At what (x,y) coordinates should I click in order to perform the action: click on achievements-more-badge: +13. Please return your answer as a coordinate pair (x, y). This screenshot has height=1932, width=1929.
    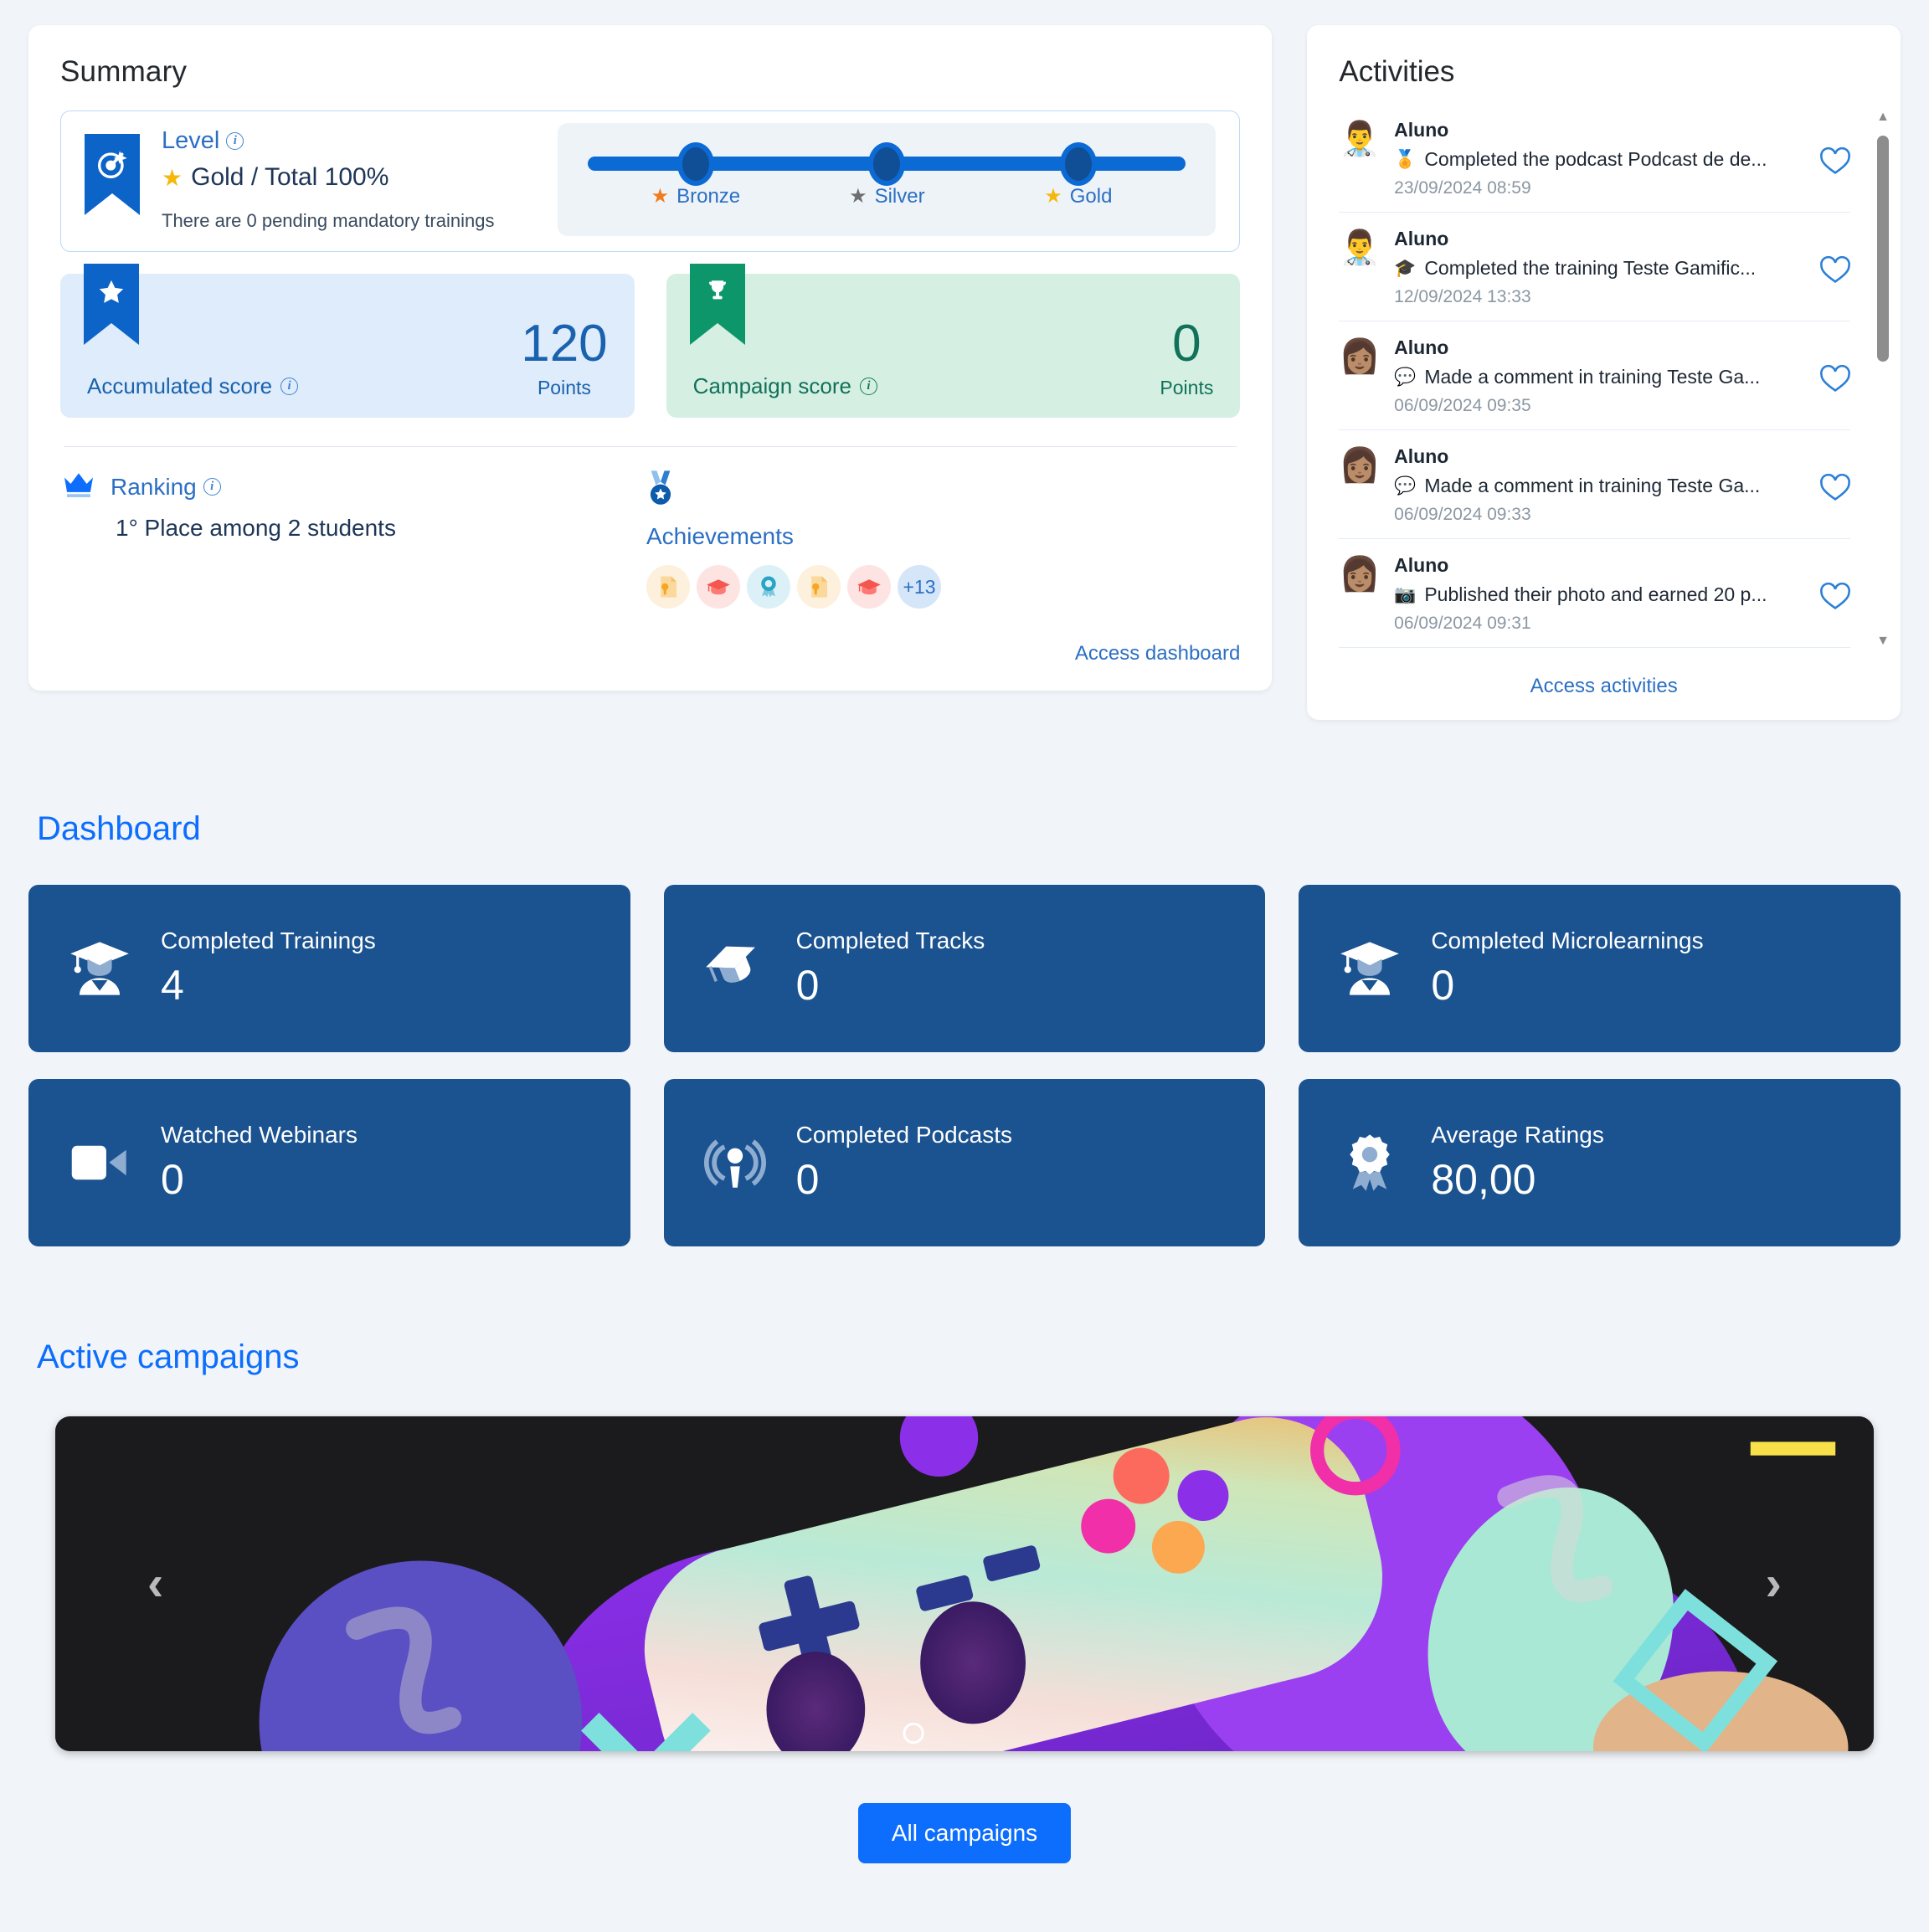
    Looking at the image, I should click on (920, 587).